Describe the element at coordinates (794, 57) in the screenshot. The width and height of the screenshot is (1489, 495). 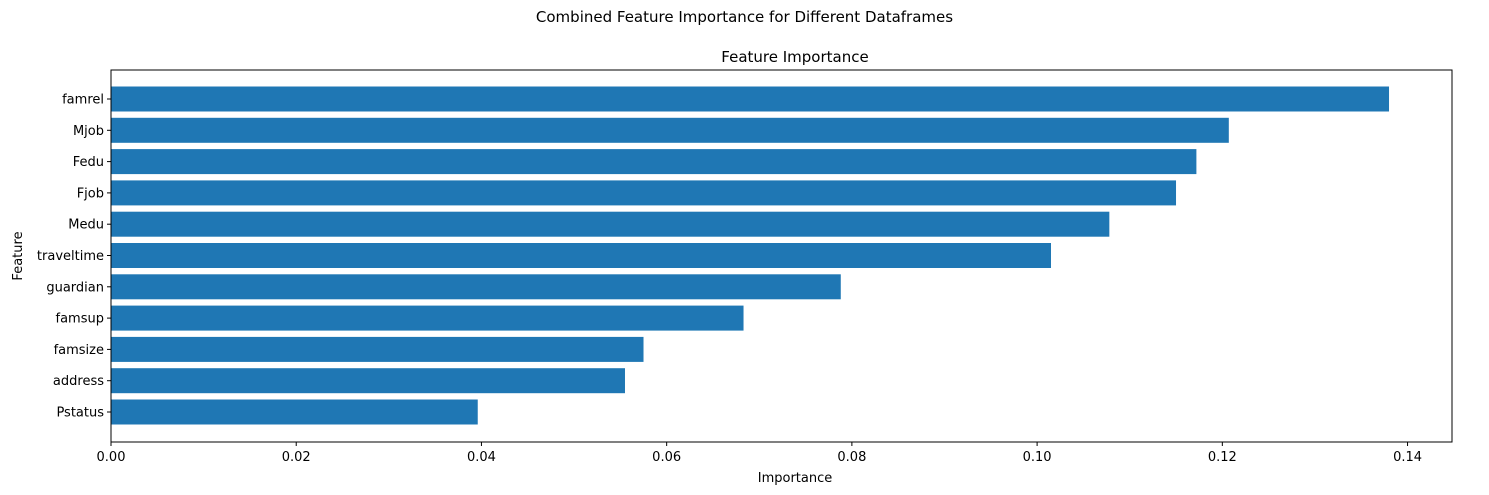
I see `chart-title: Feature Importance` at that location.